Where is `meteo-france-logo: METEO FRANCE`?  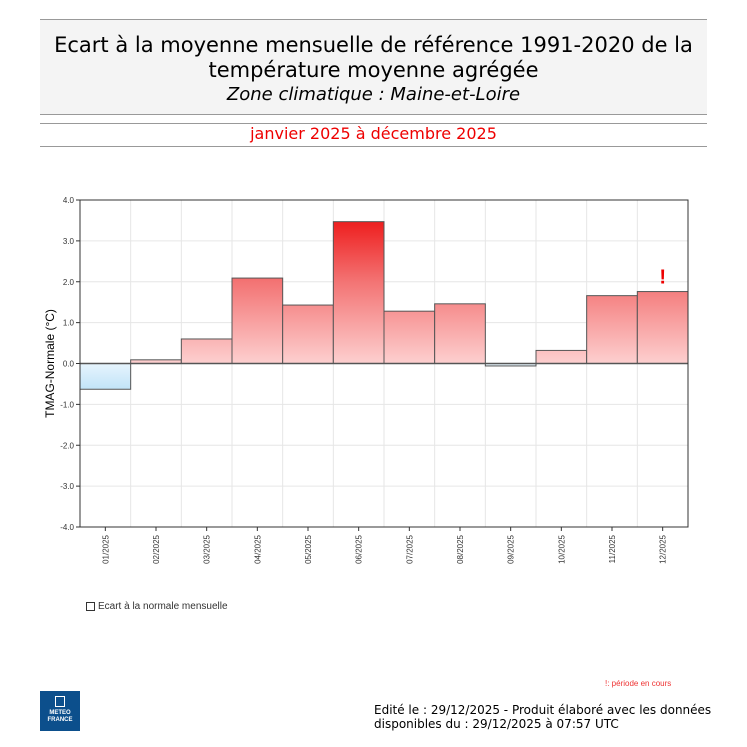
meteo-france-logo: METEO FRANCE is located at coordinates (60, 711).